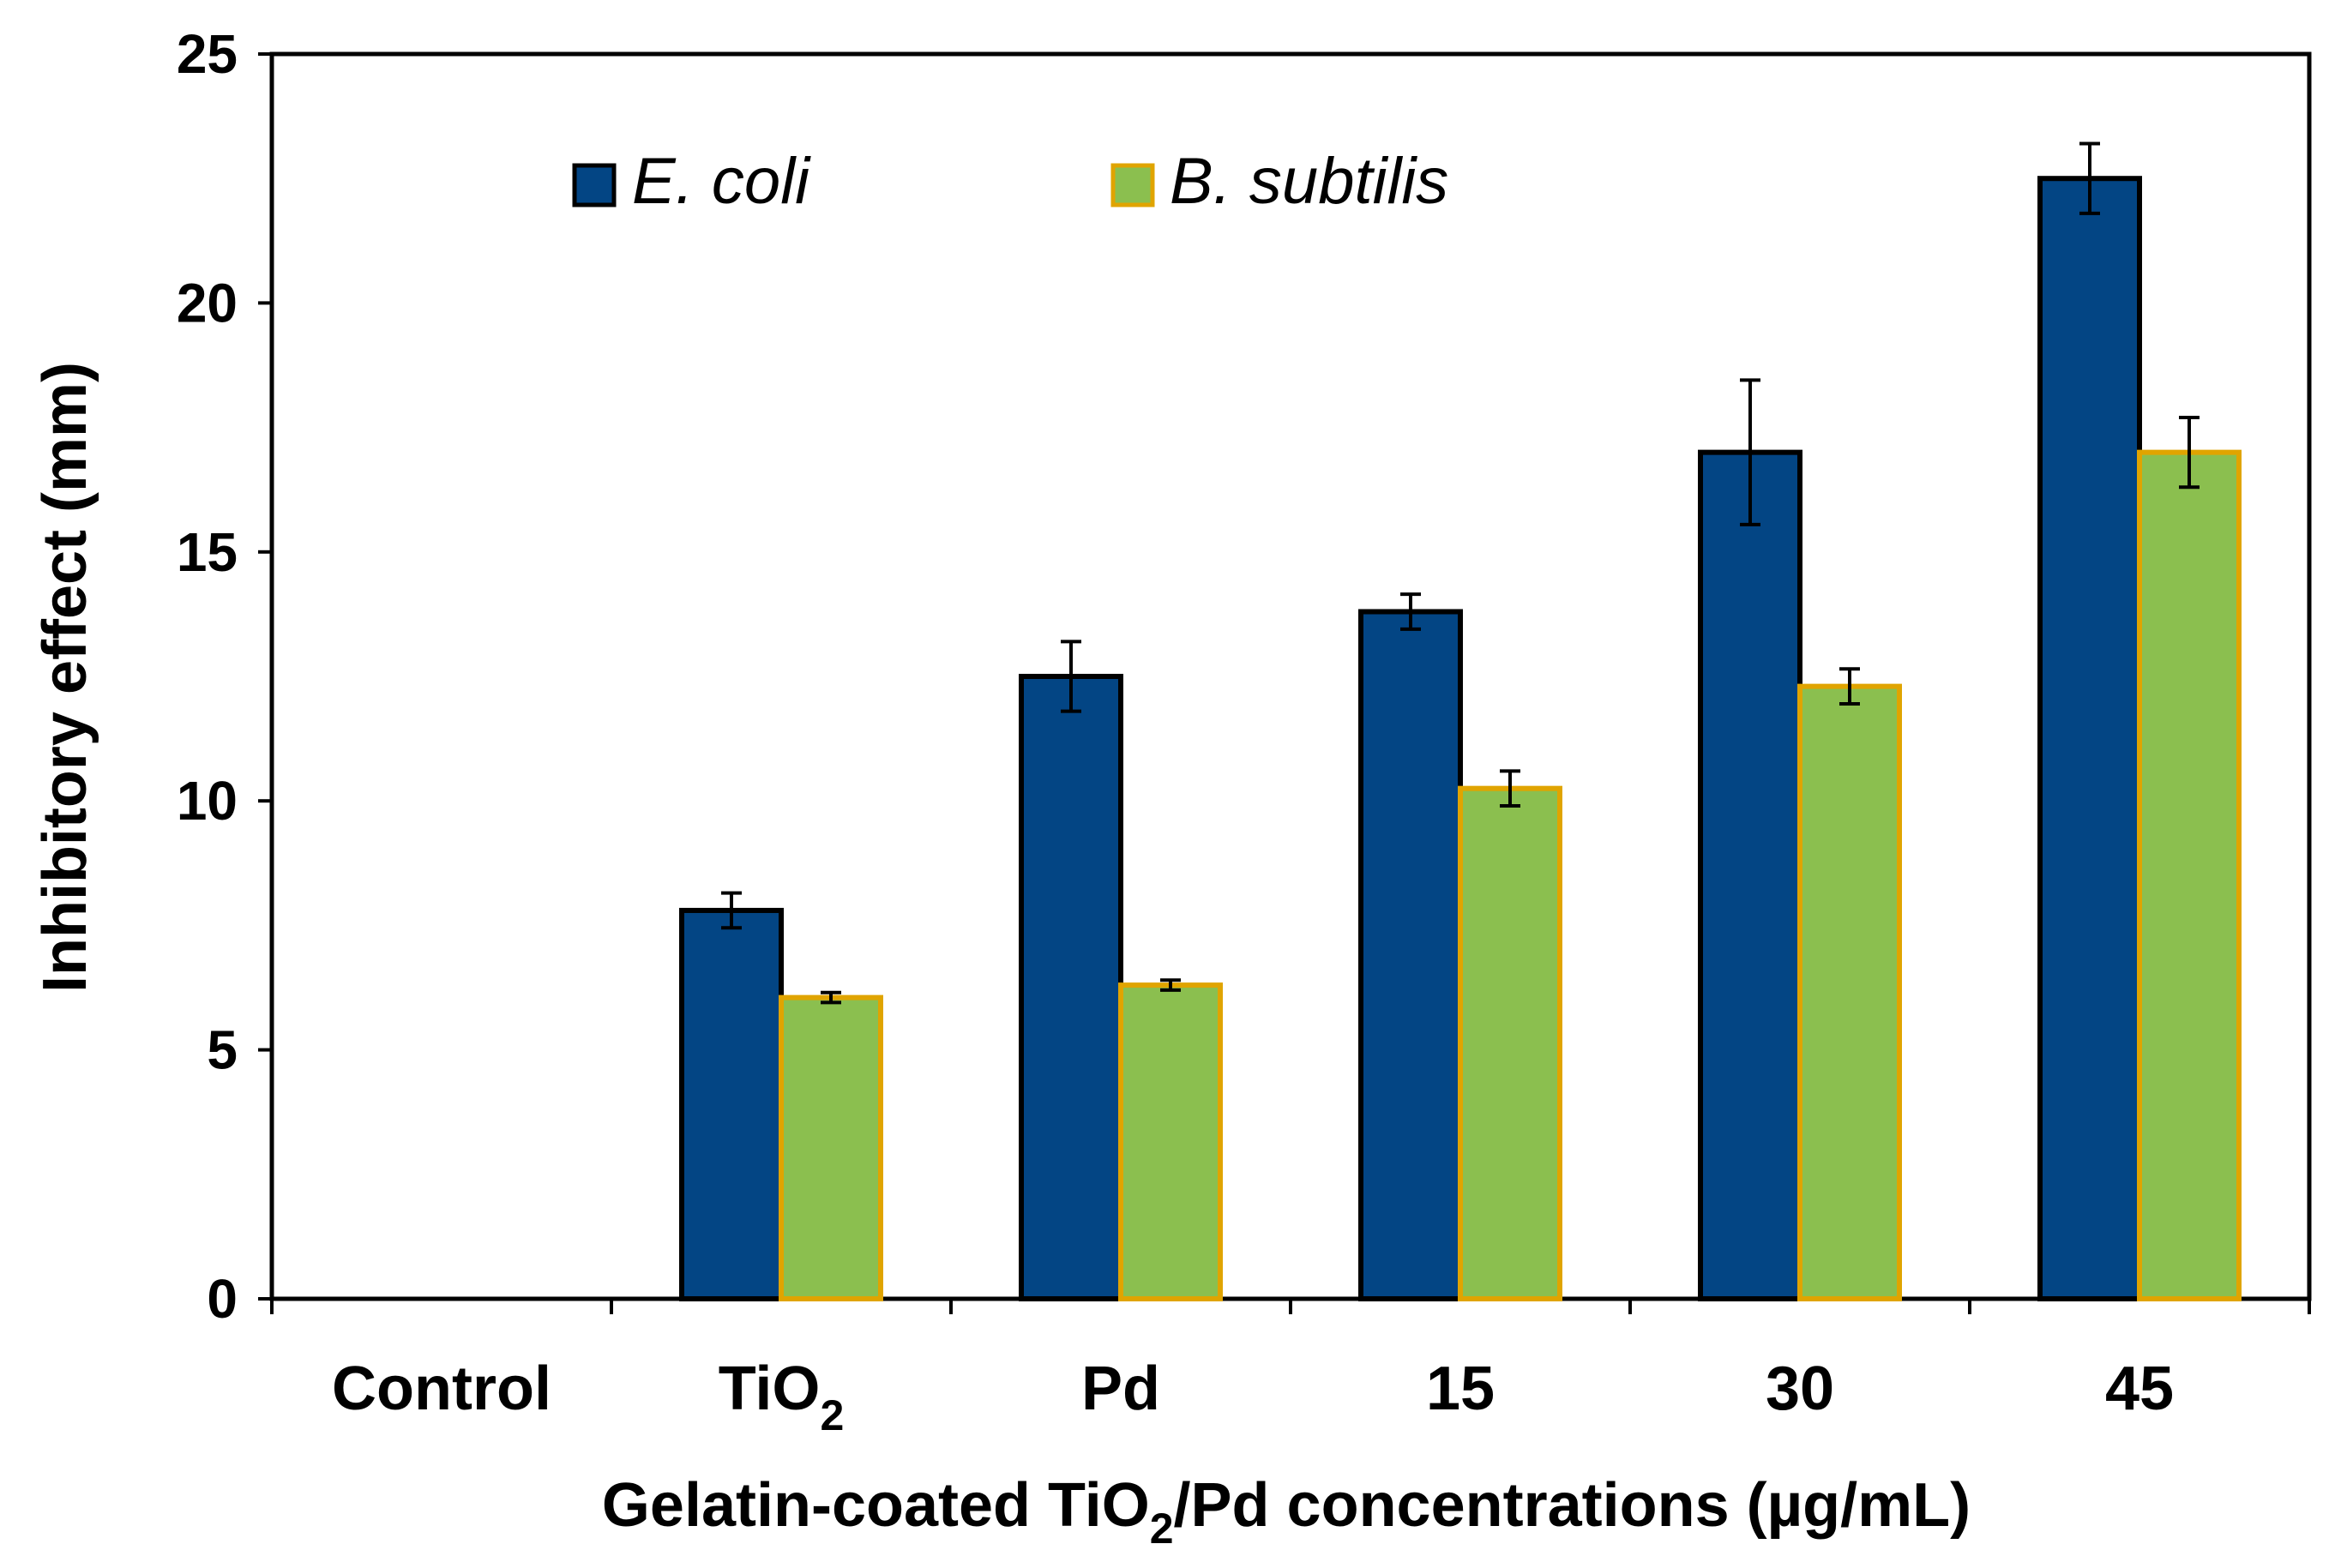 The image size is (2335, 1568). I want to click on legend-label: E. coli, so click(721, 181).